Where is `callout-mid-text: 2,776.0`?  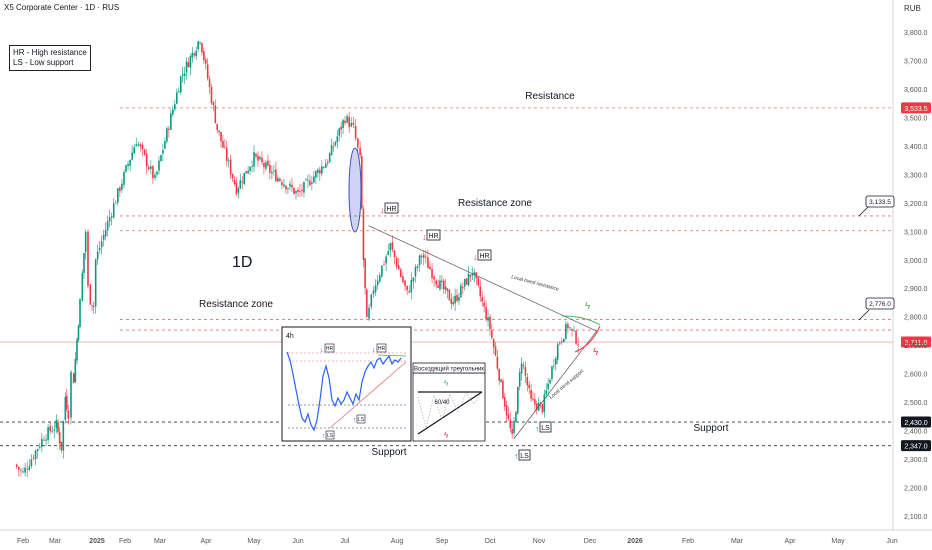 callout-mid-text: 2,776.0 is located at coordinates (880, 304).